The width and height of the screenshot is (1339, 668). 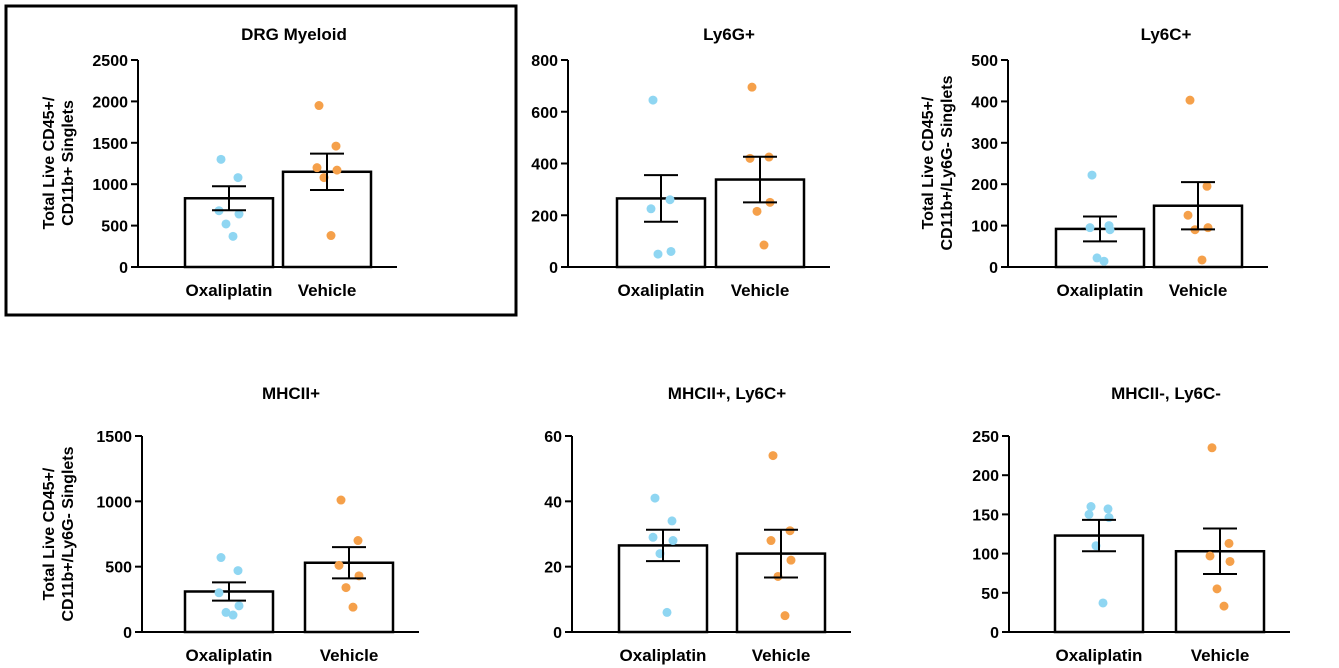 What do you see at coordinates (553, 502) in the screenshot?
I see `y-tick-label: 40` at bounding box center [553, 502].